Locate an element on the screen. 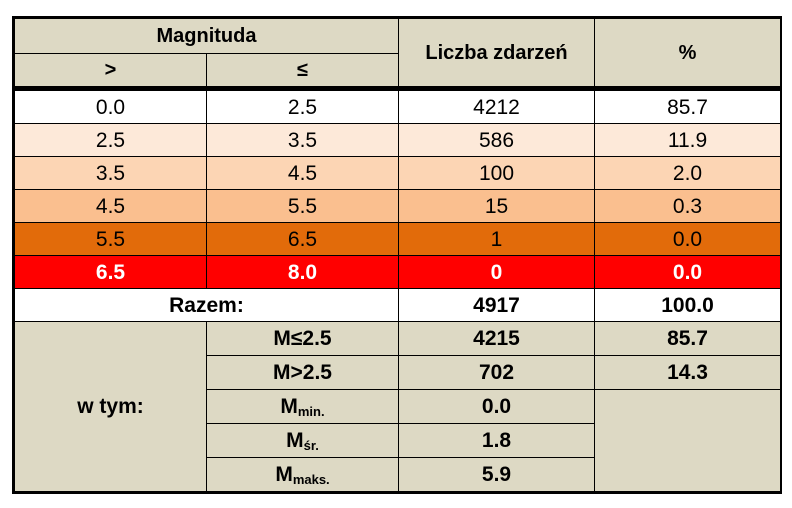  cell-to: 2.5 is located at coordinates (302, 107).